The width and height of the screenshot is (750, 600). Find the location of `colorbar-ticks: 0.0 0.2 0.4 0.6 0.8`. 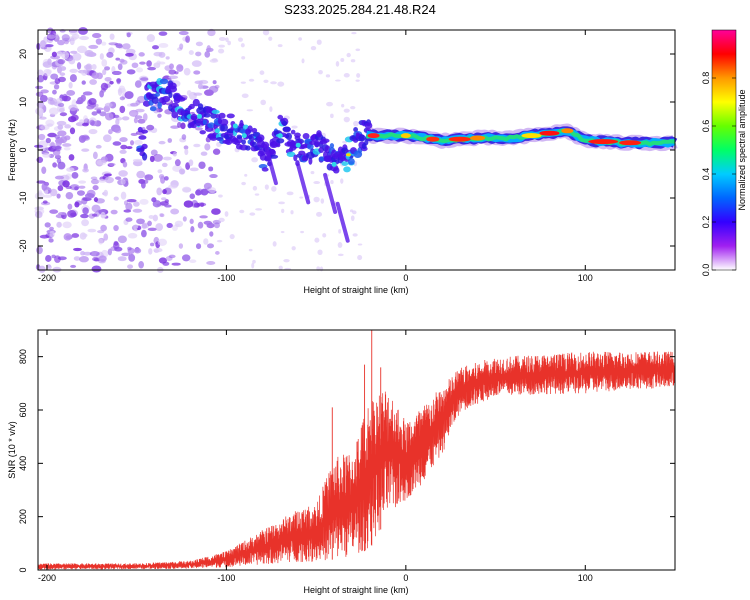

colorbar-ticks: 0.0 0.2 0.4 0.6 0.8 is located at coordinates (718, 174).